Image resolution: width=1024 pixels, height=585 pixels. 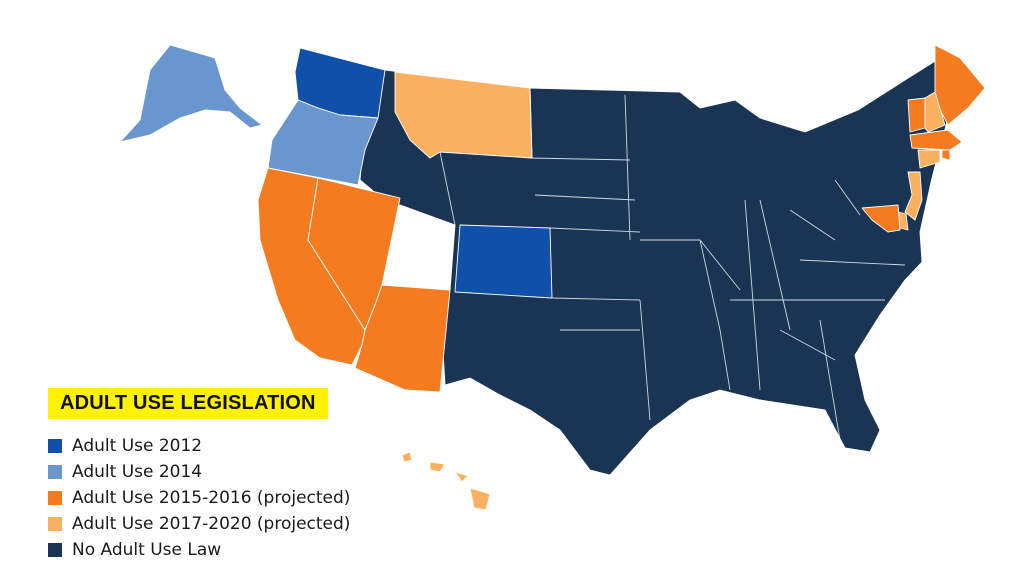 I want to click on legend-swatch-2014, so click(x=55, y=472).